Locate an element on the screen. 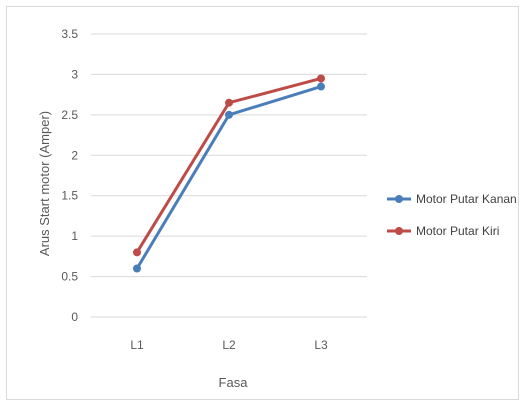 This screenshot has height=406, width=525. y-tick-label: 3 is located at coordinates (74, 74).